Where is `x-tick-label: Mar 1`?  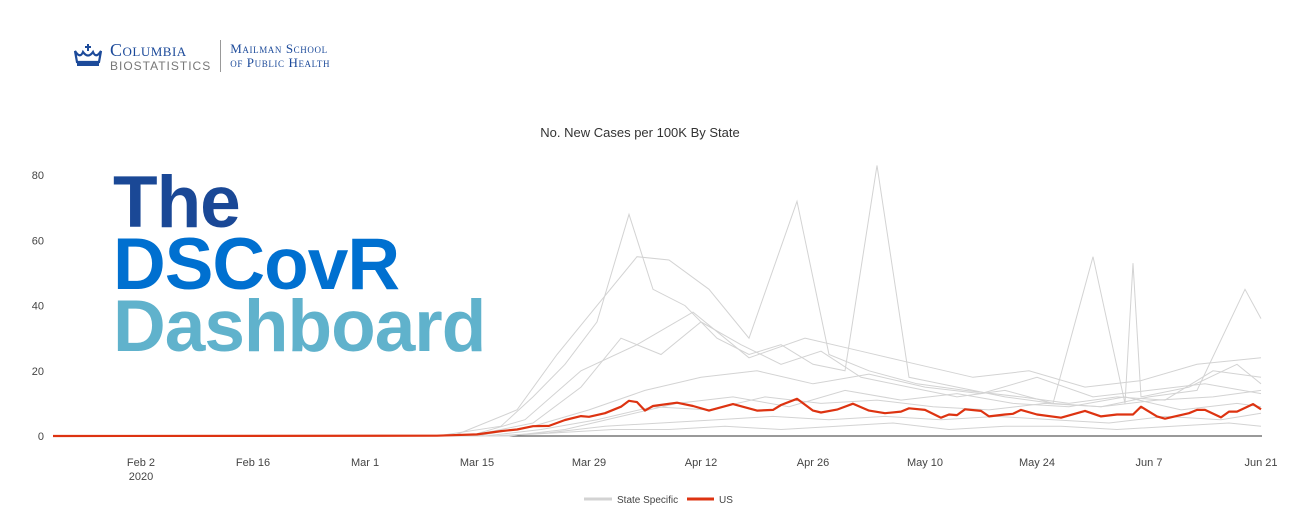 x-tick-label: Mar 1 is located at coordinates (365, 463).